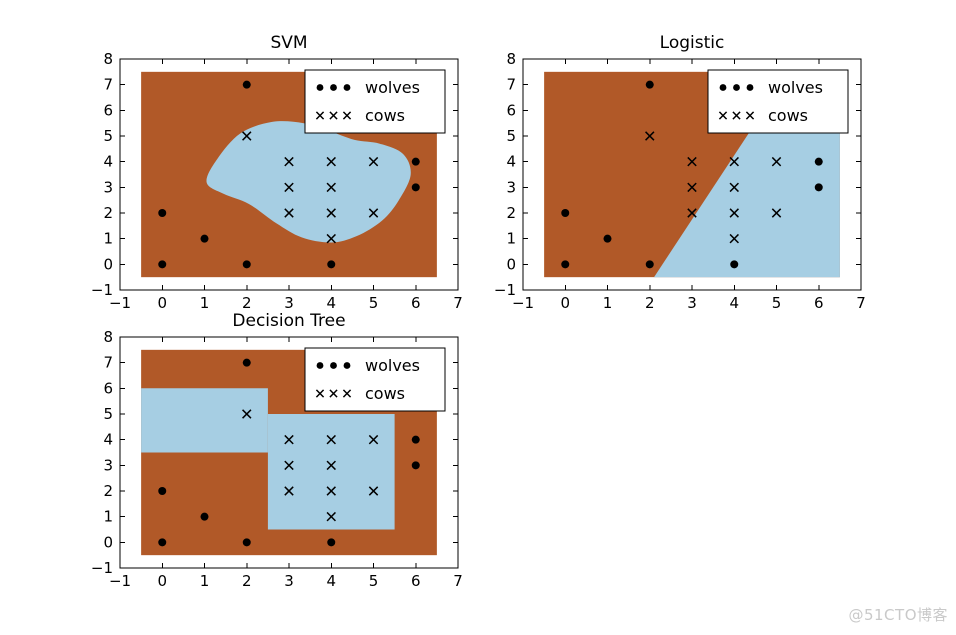  Describe the element at coordinates (692, 43) in the screenshot. I see `chart-title: Logistic` at that location.